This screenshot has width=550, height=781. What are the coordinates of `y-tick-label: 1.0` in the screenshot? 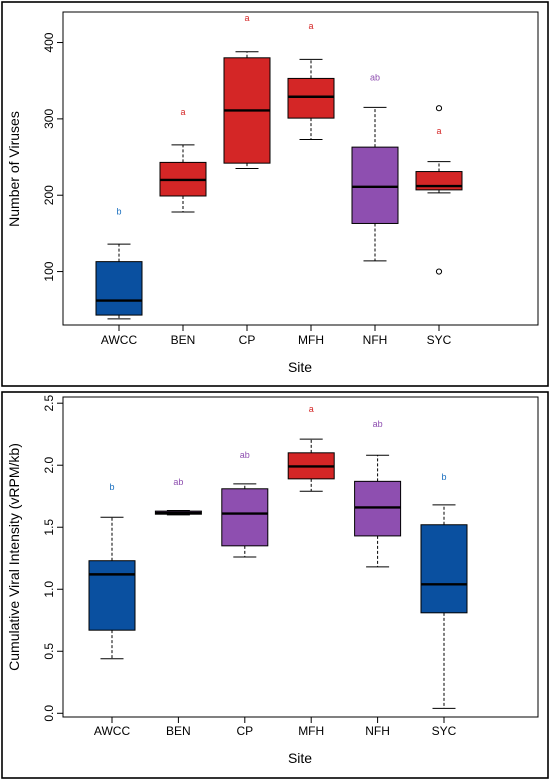 It's located at (49, 589).